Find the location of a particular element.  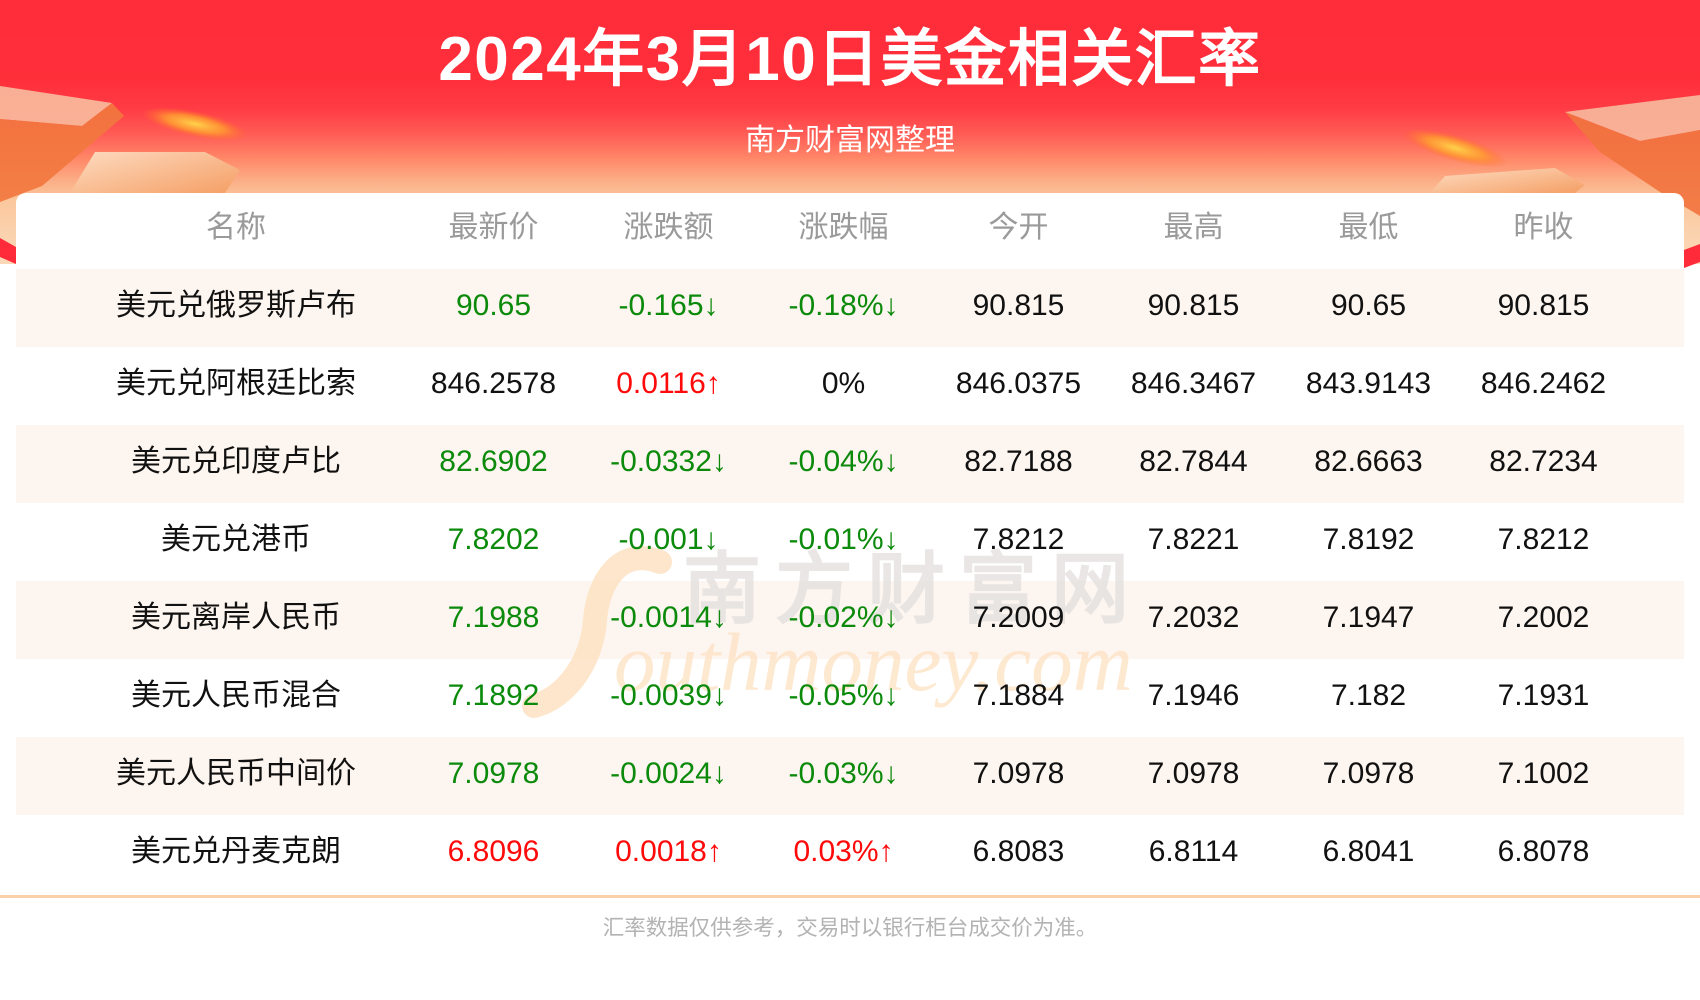

cell-prev-close: 846.2462 is located at coordinates (1543, 383).